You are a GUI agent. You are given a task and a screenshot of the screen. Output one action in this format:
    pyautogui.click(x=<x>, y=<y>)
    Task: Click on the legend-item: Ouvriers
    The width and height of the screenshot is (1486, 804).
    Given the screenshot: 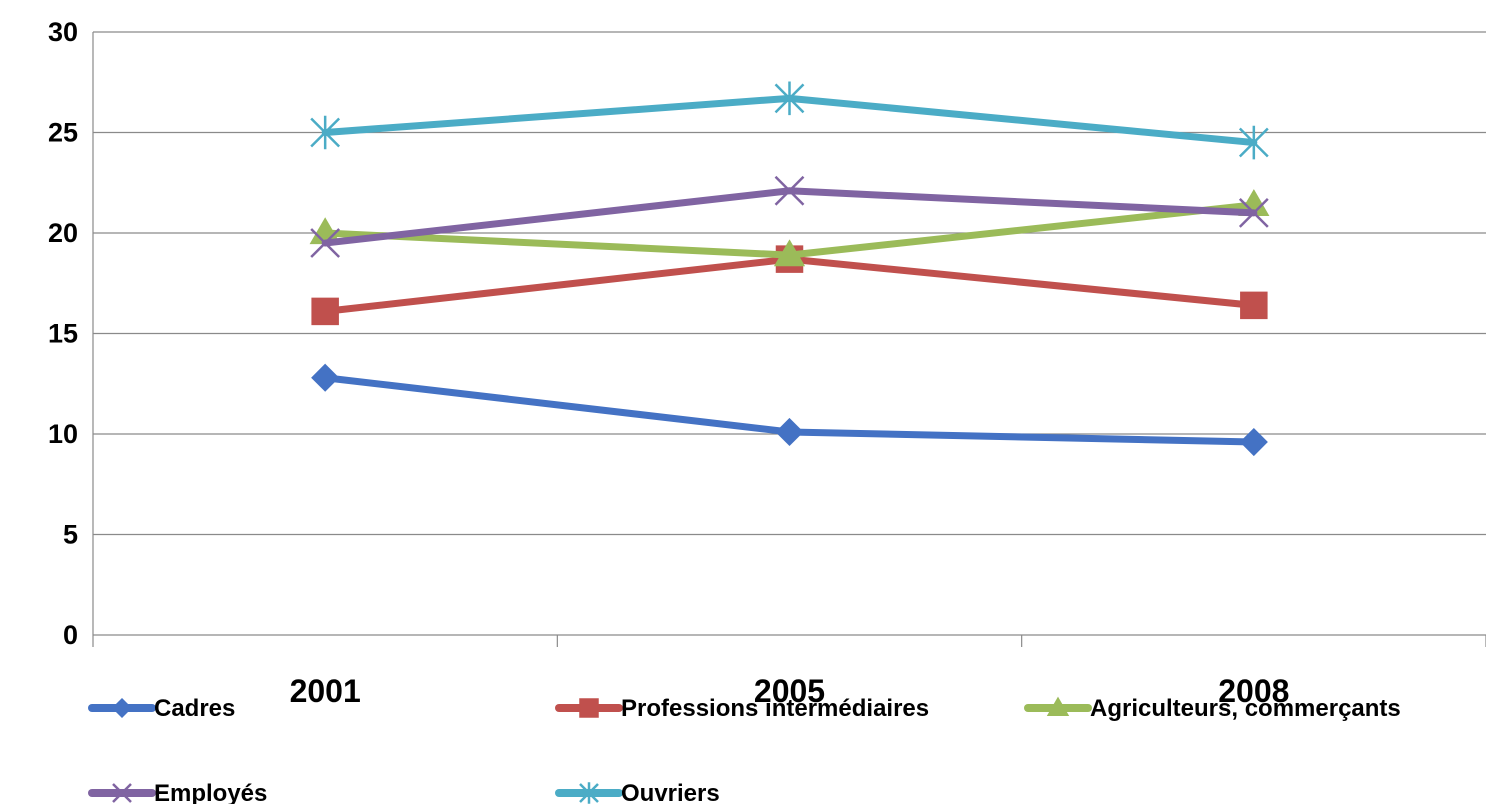 What is the action you would take?
    pyautogui.click(x=637, y=792)
    